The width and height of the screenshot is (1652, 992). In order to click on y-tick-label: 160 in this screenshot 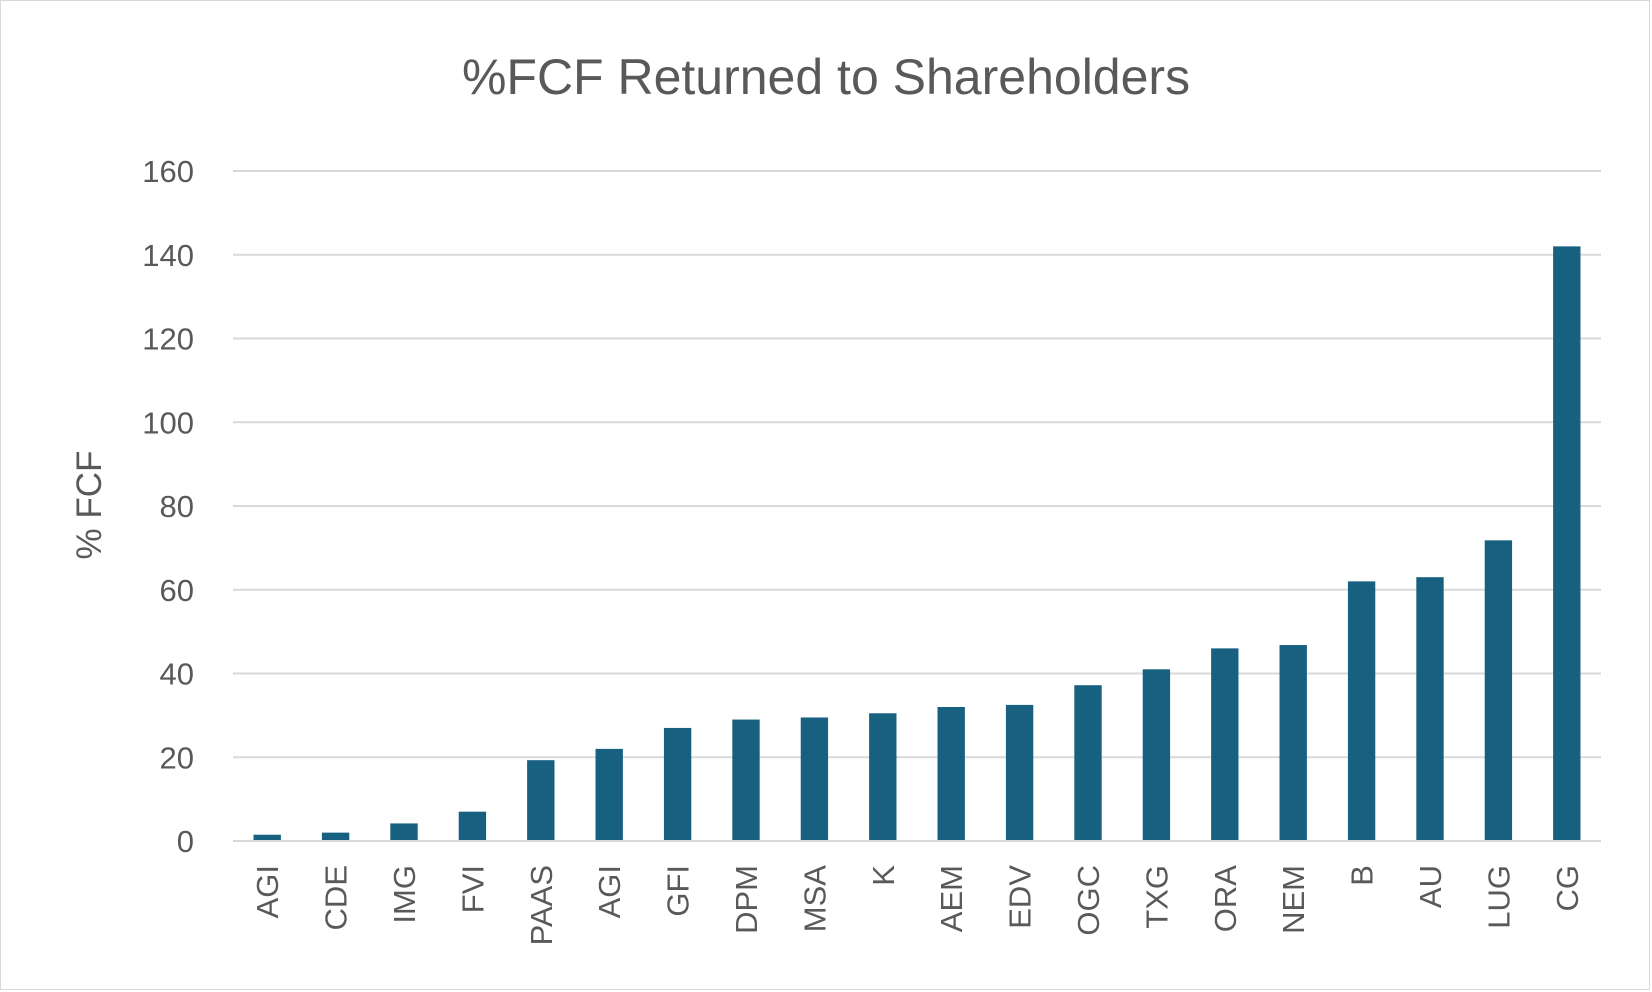, I will do `click(168, 171)`.